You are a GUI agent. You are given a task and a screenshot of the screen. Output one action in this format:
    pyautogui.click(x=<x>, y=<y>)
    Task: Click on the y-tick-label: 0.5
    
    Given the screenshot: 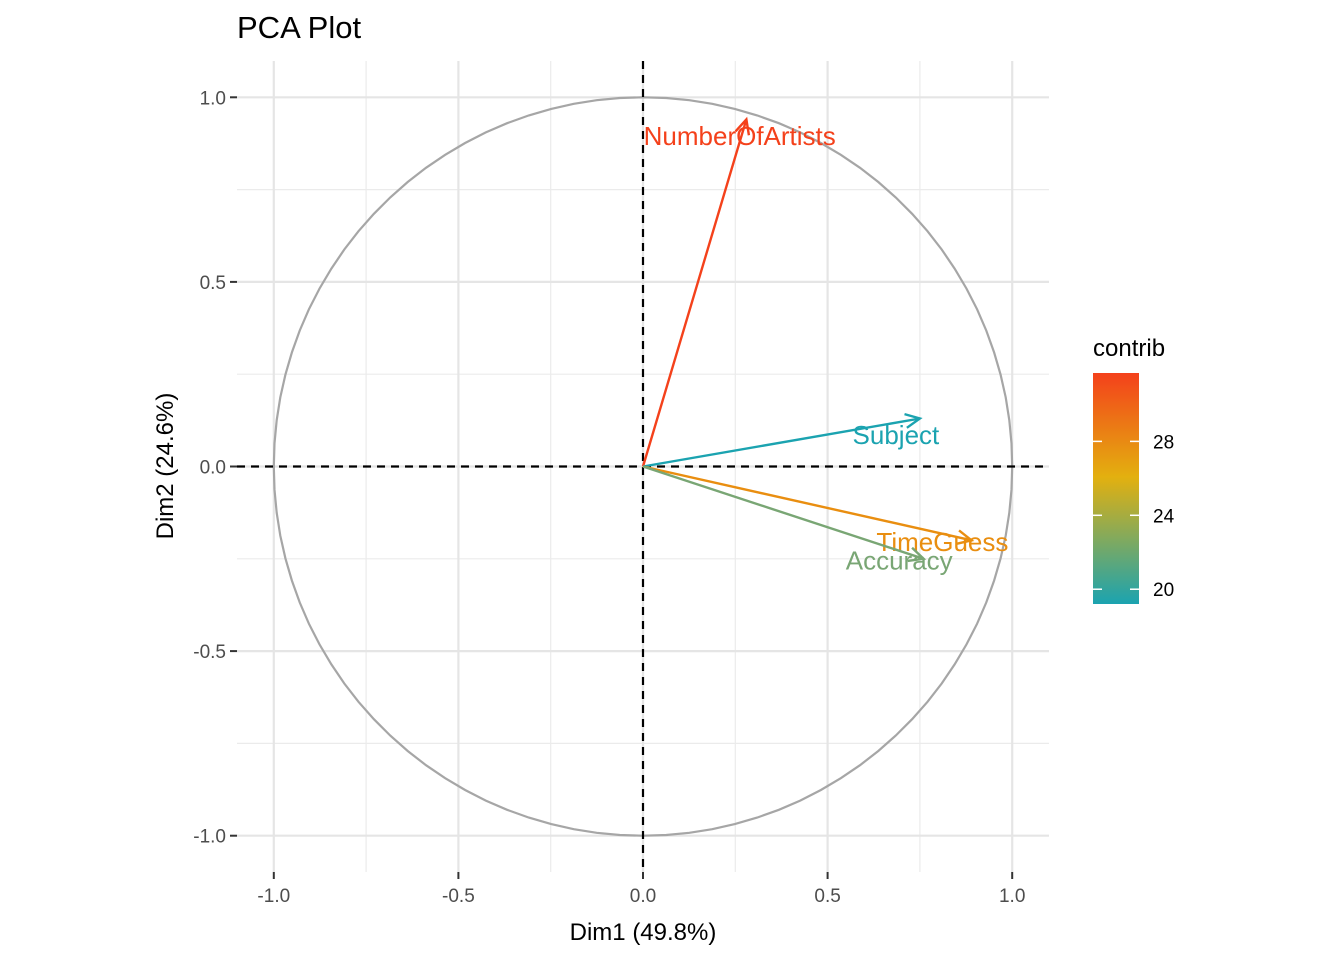 What is the action you would take?
    pyautogui.click(x=213, y=283)
    